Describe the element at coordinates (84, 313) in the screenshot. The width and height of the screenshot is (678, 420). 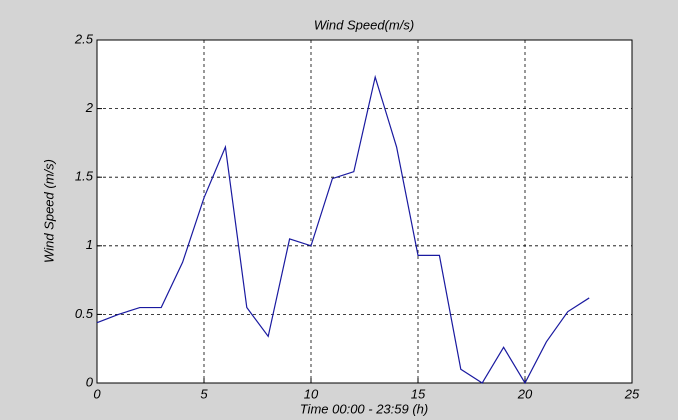
I see `y-tick-label: 0.5` at that location.